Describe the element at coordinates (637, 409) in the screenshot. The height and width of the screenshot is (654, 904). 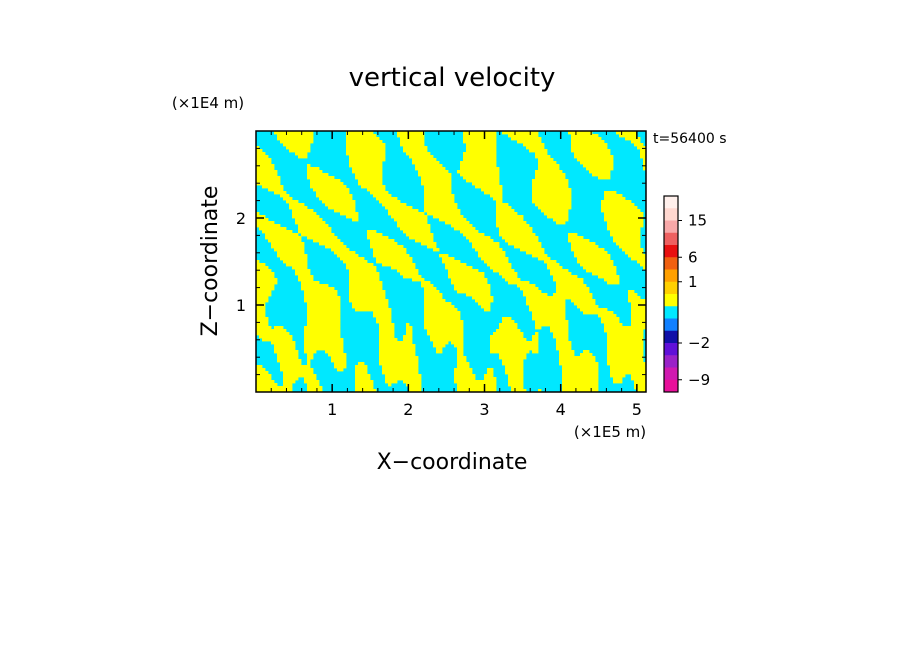
I see `x-tick-label: 5` at that location.